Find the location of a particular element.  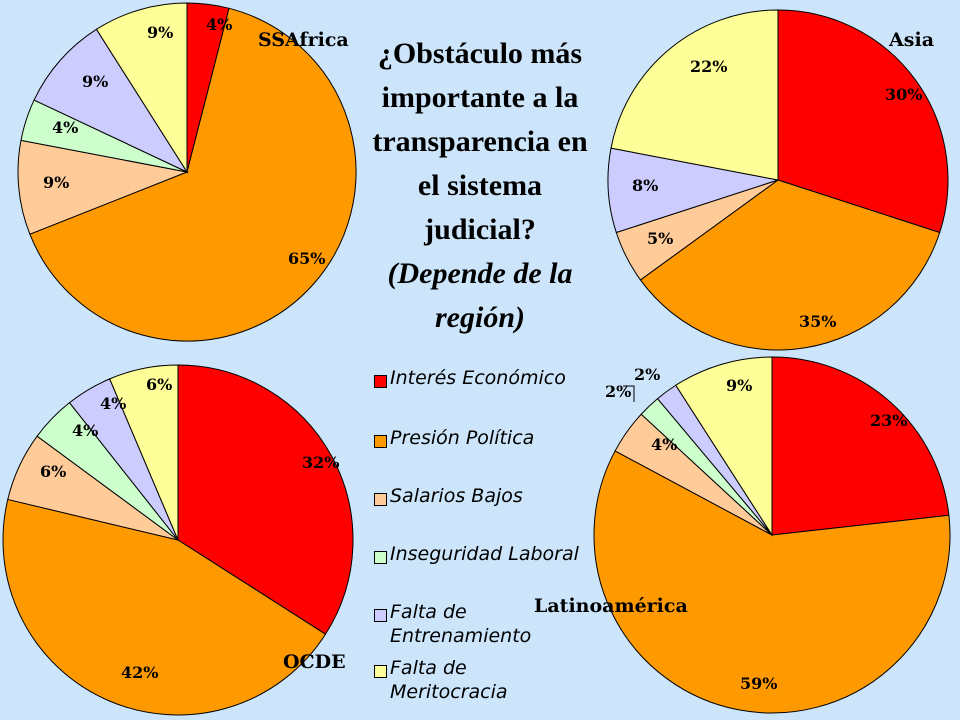

legend-label: Falta de Entrenamiento is located at coordinates (461, 624).